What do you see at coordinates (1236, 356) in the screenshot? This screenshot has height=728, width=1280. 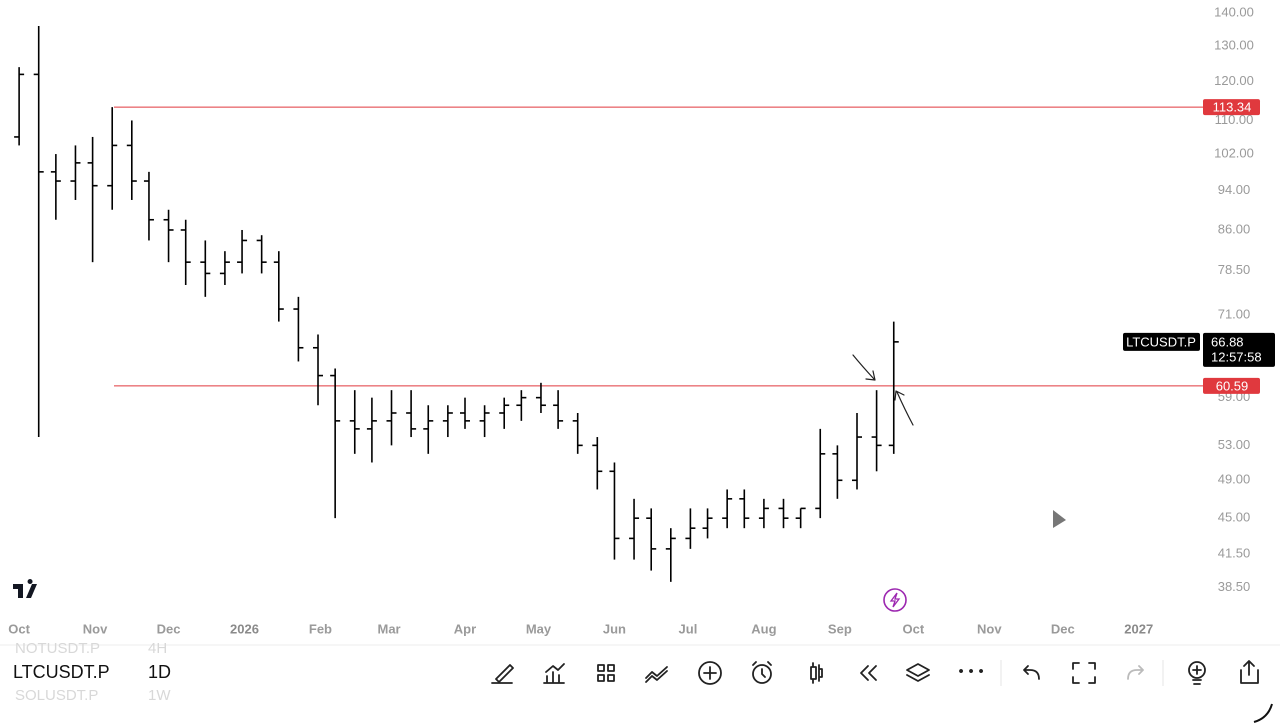 I see `countdown: 12:57:58` at bounding box center [1236, 356].